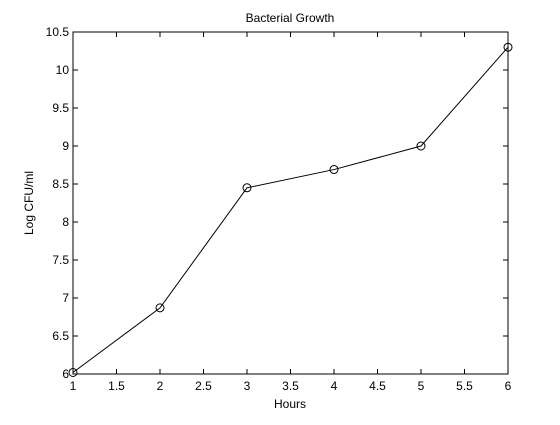  Describe the element at coordinates (60, 336) in the screenshot. I see `y-tick-label: 6.5` at that location.